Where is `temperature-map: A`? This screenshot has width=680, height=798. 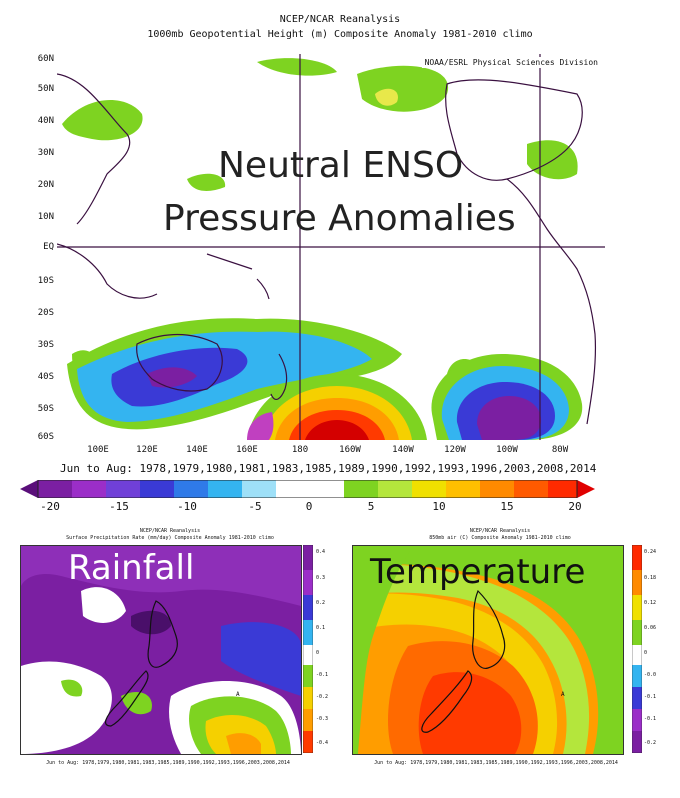 temperature-map: A is located at coordinates (488, 650).